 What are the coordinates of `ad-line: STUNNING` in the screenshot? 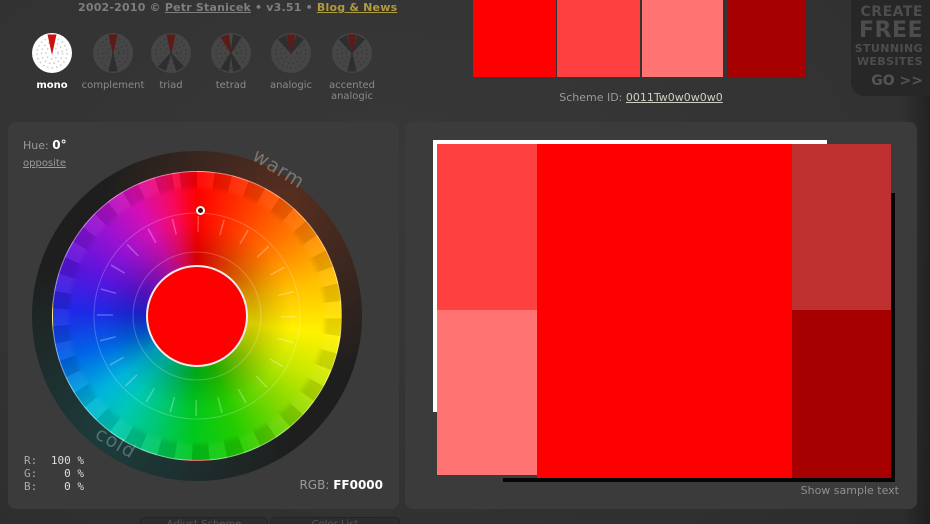 It's located at (888, 48).